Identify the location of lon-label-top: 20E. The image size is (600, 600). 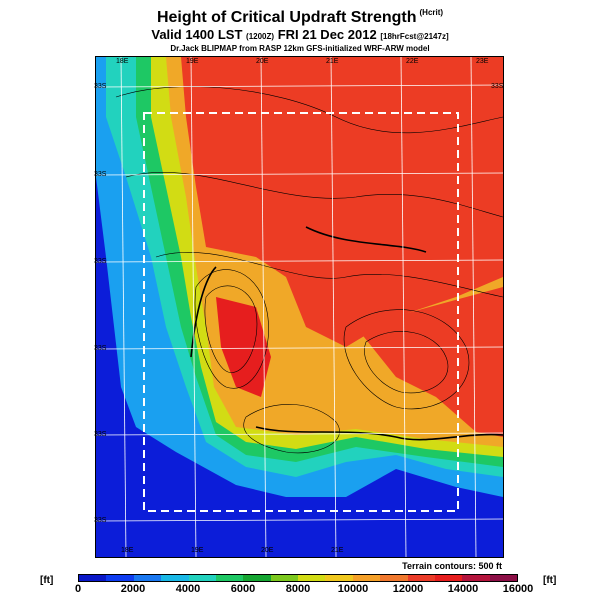
(262, 61).